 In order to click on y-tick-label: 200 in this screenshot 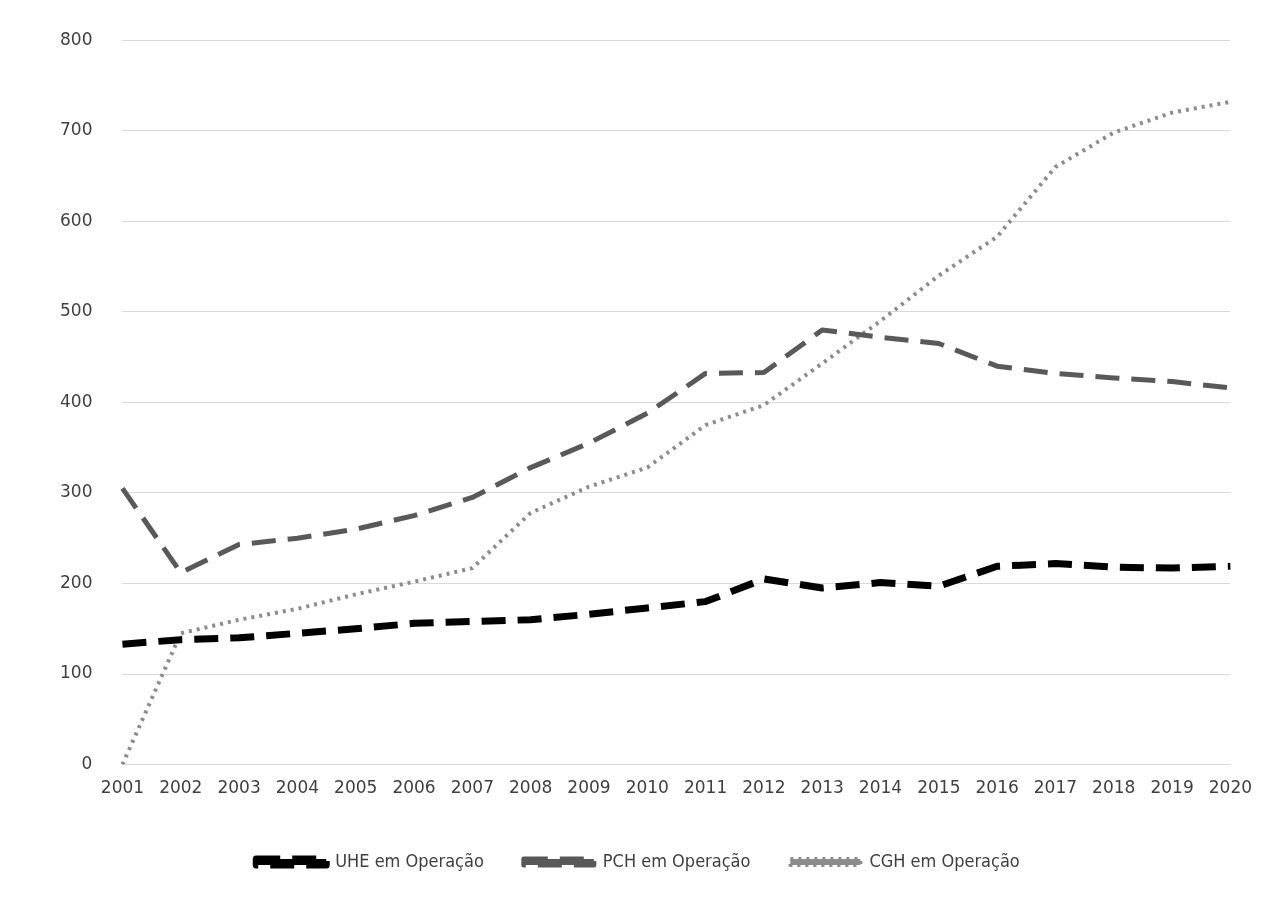, I will do `click(76, 581)`.